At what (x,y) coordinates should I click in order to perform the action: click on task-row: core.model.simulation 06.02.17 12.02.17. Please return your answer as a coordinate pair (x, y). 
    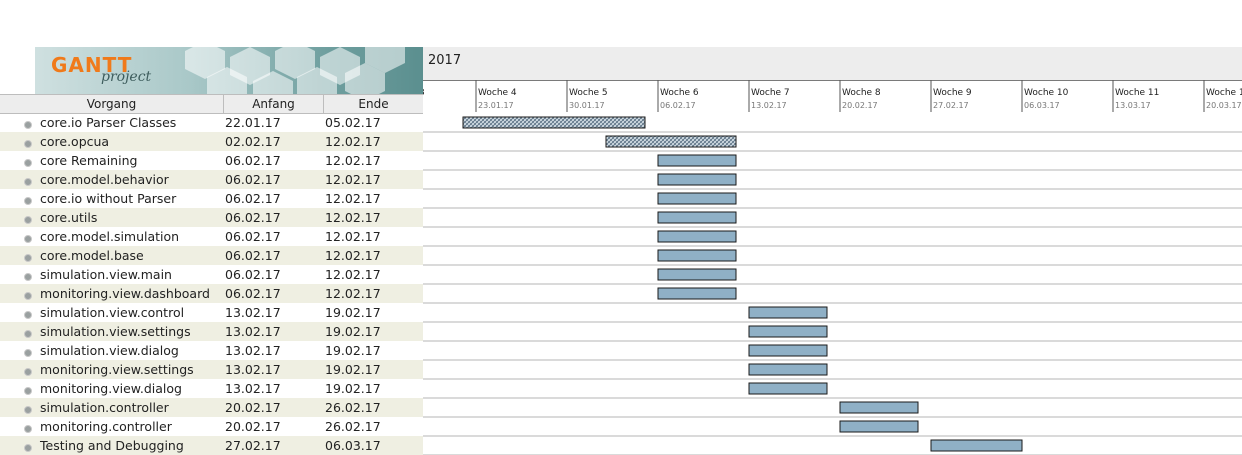
    Looking at the image, I should click on (211, 236).